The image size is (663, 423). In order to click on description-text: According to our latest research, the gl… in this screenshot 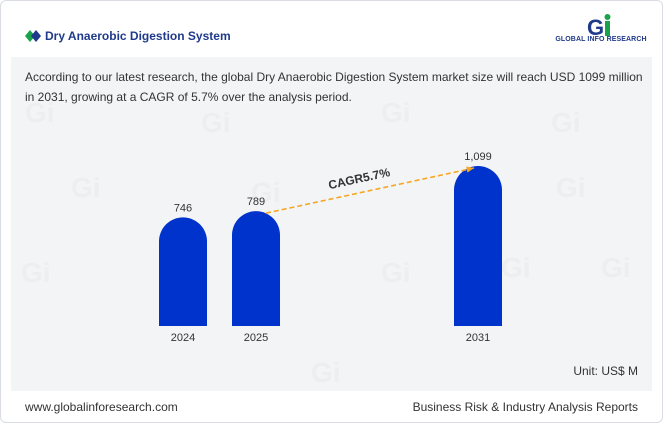, I will do `click(334, 87)`.